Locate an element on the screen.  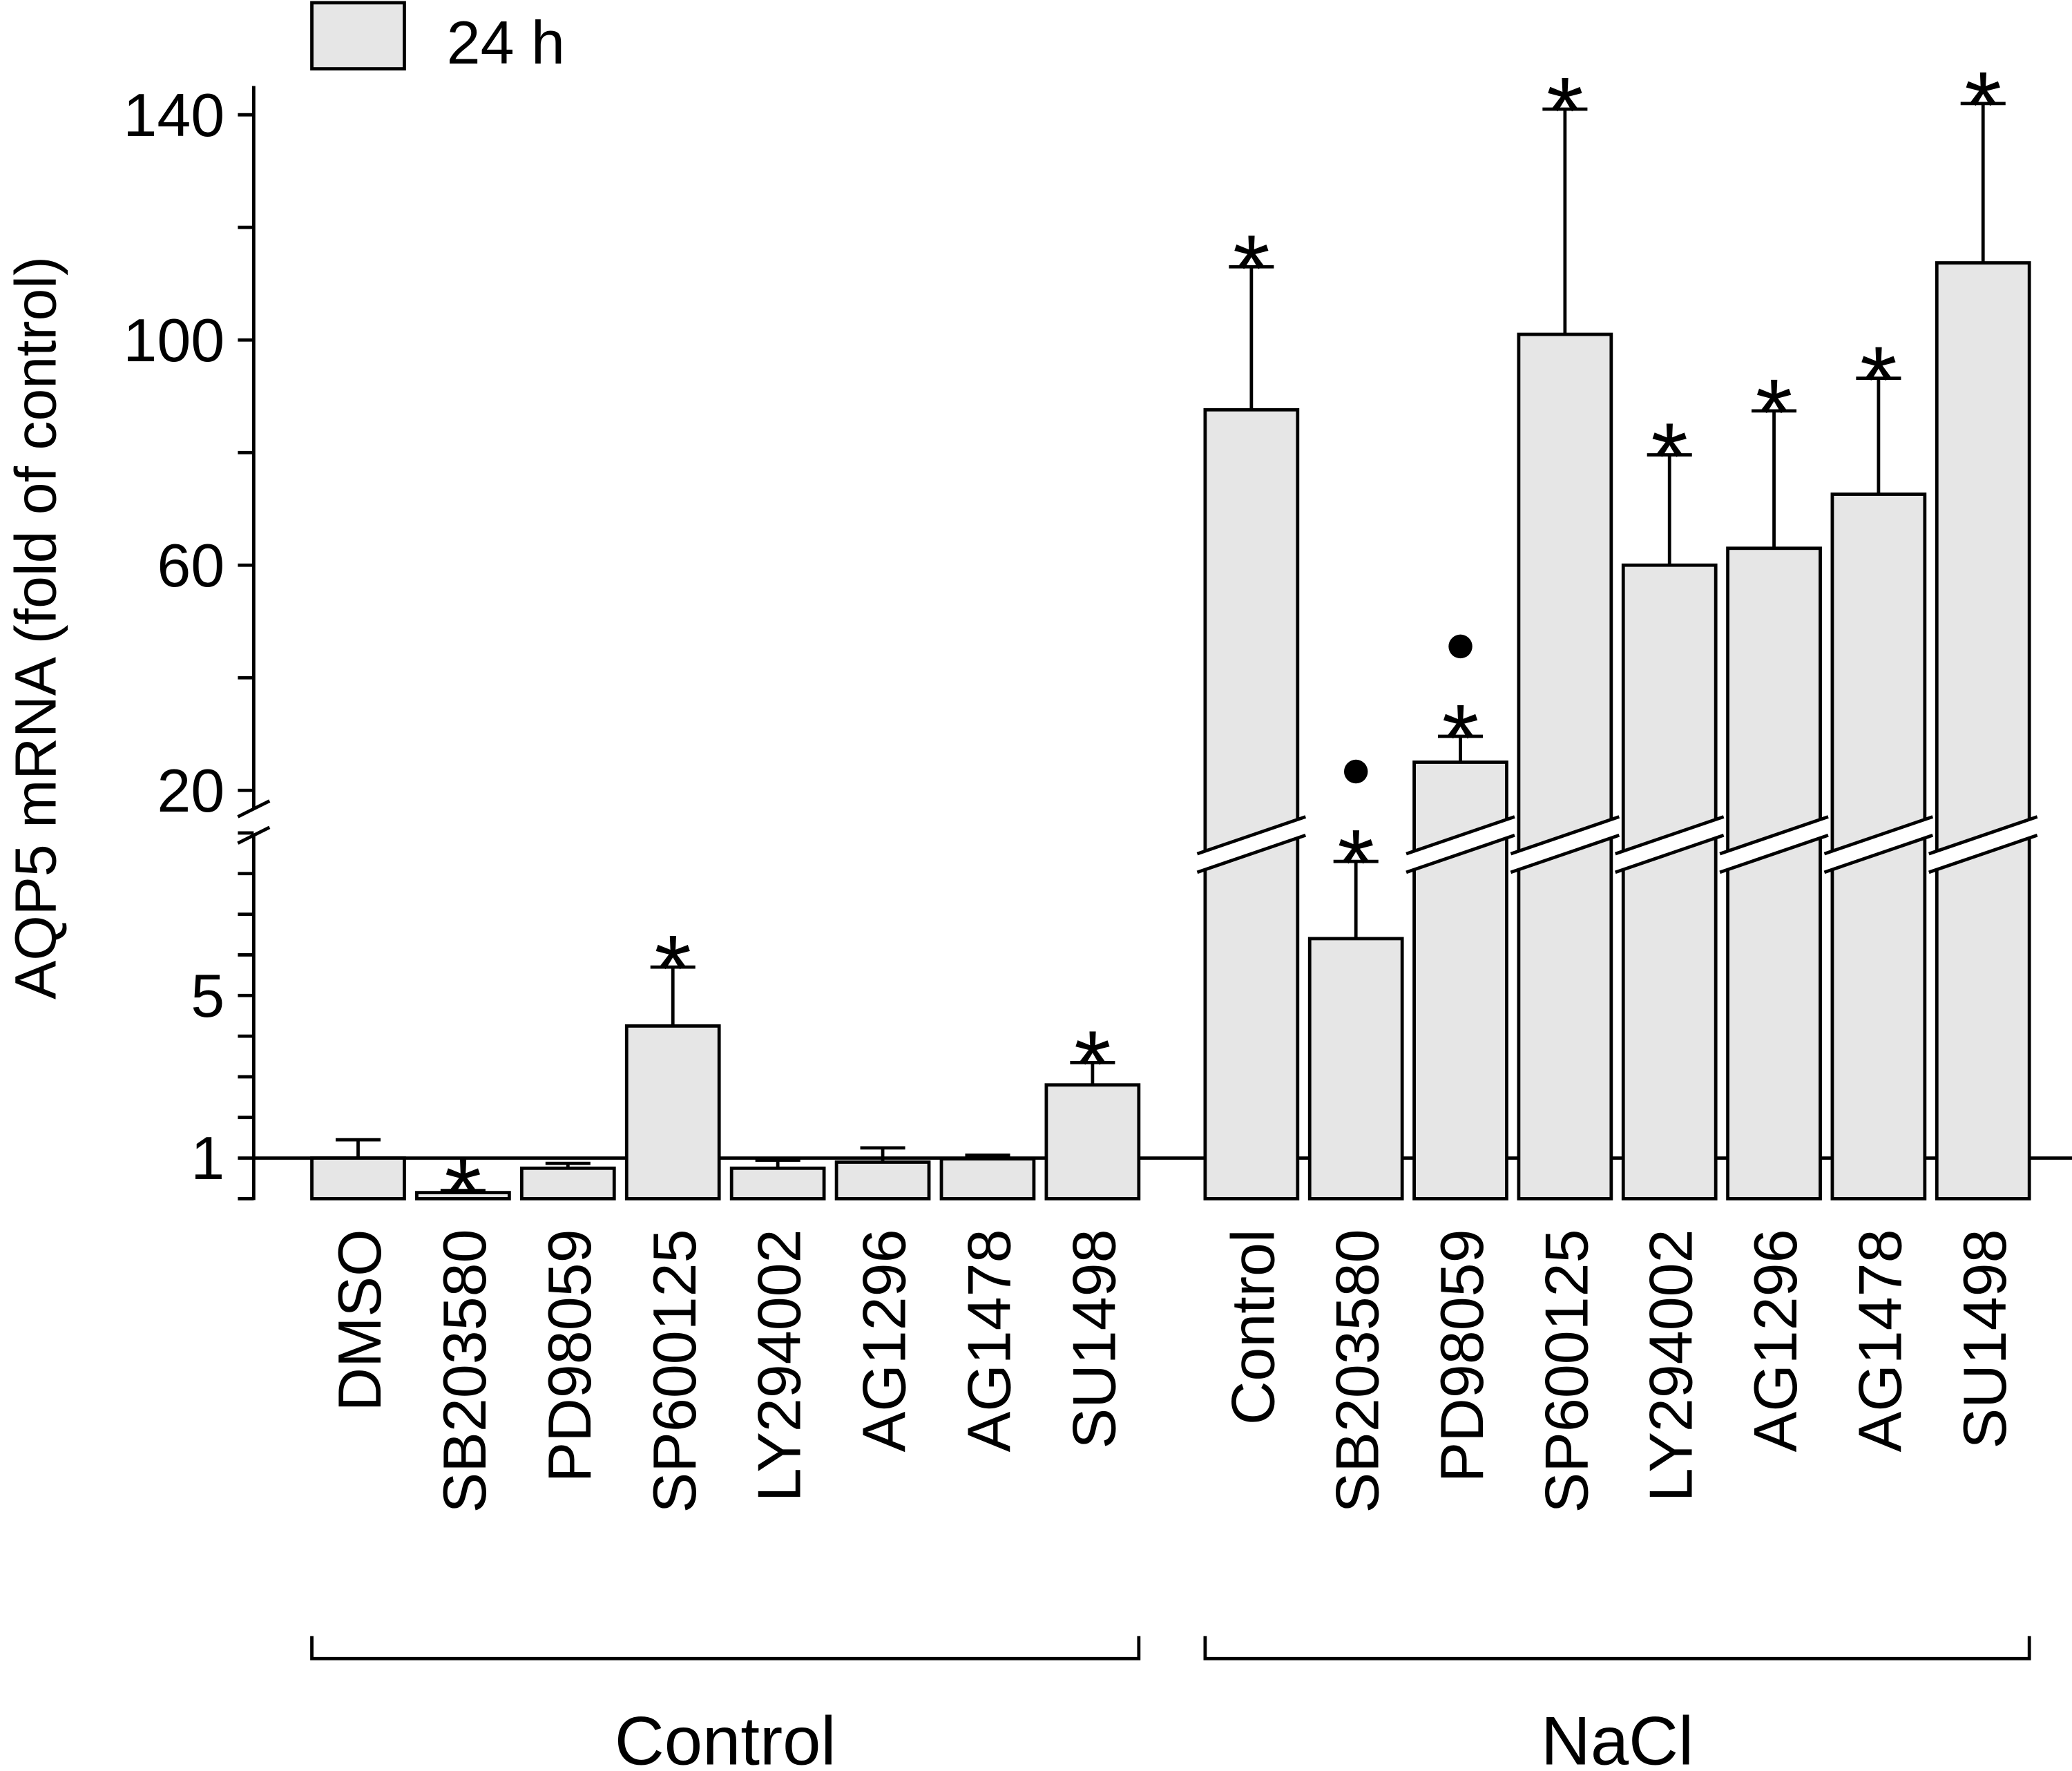
y-tick-label: 5 is located at coordinates (207, 996).